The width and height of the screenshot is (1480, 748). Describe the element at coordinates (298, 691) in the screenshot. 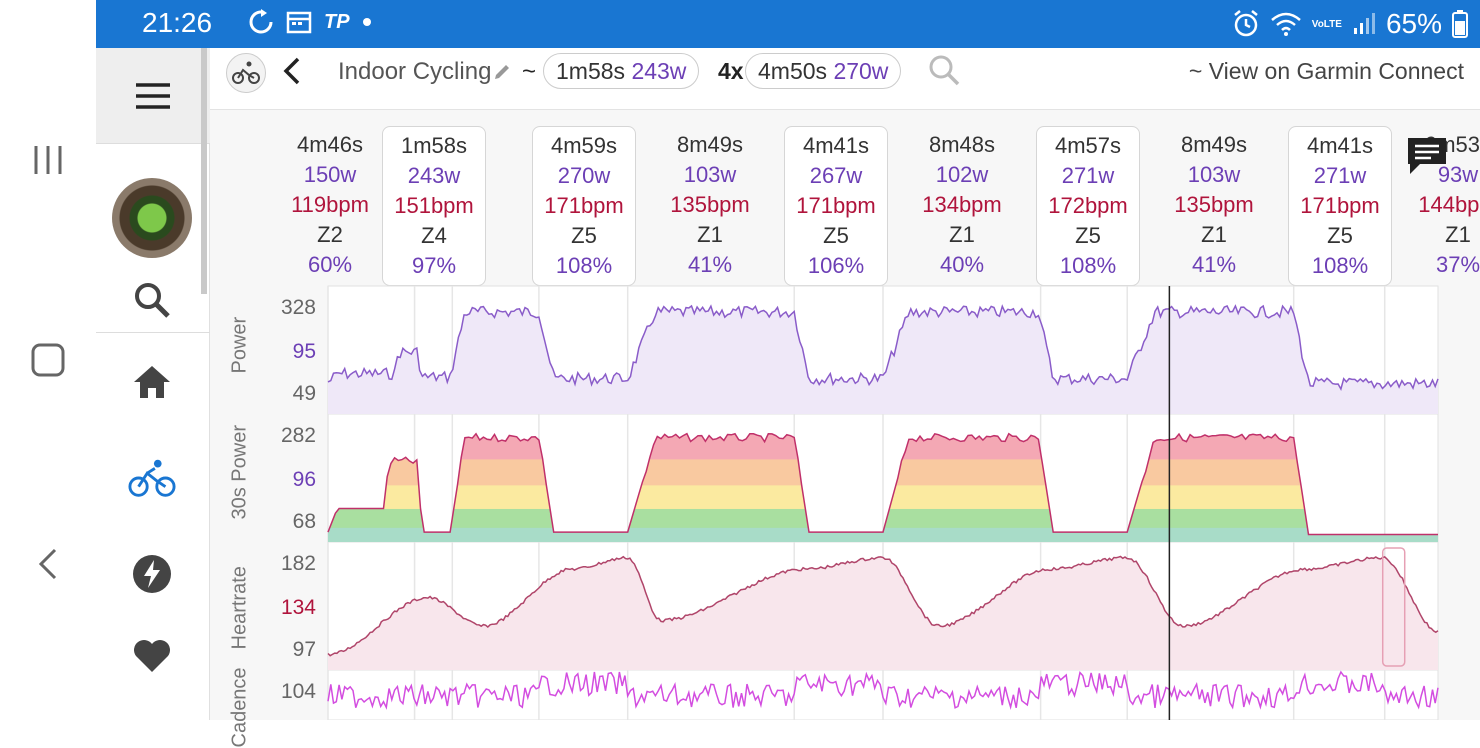

I see `cadence-tick-max: 104` at that location.